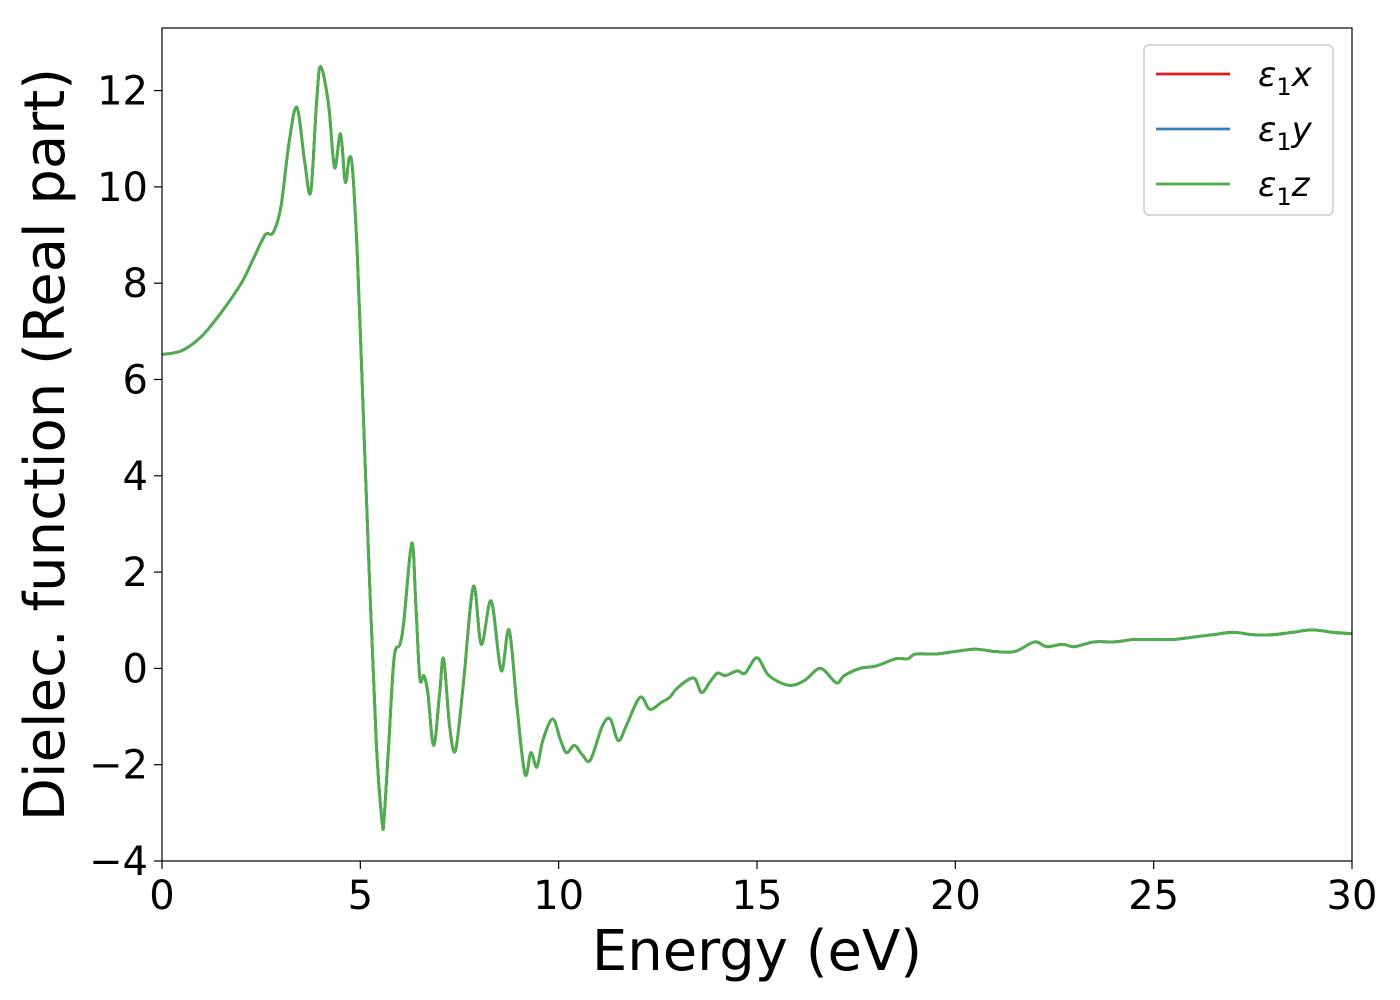  What do you see at coordinates (135, 669) in the screenshot?
I see `y-tick-label: 0` at bounding box center [135, 669].